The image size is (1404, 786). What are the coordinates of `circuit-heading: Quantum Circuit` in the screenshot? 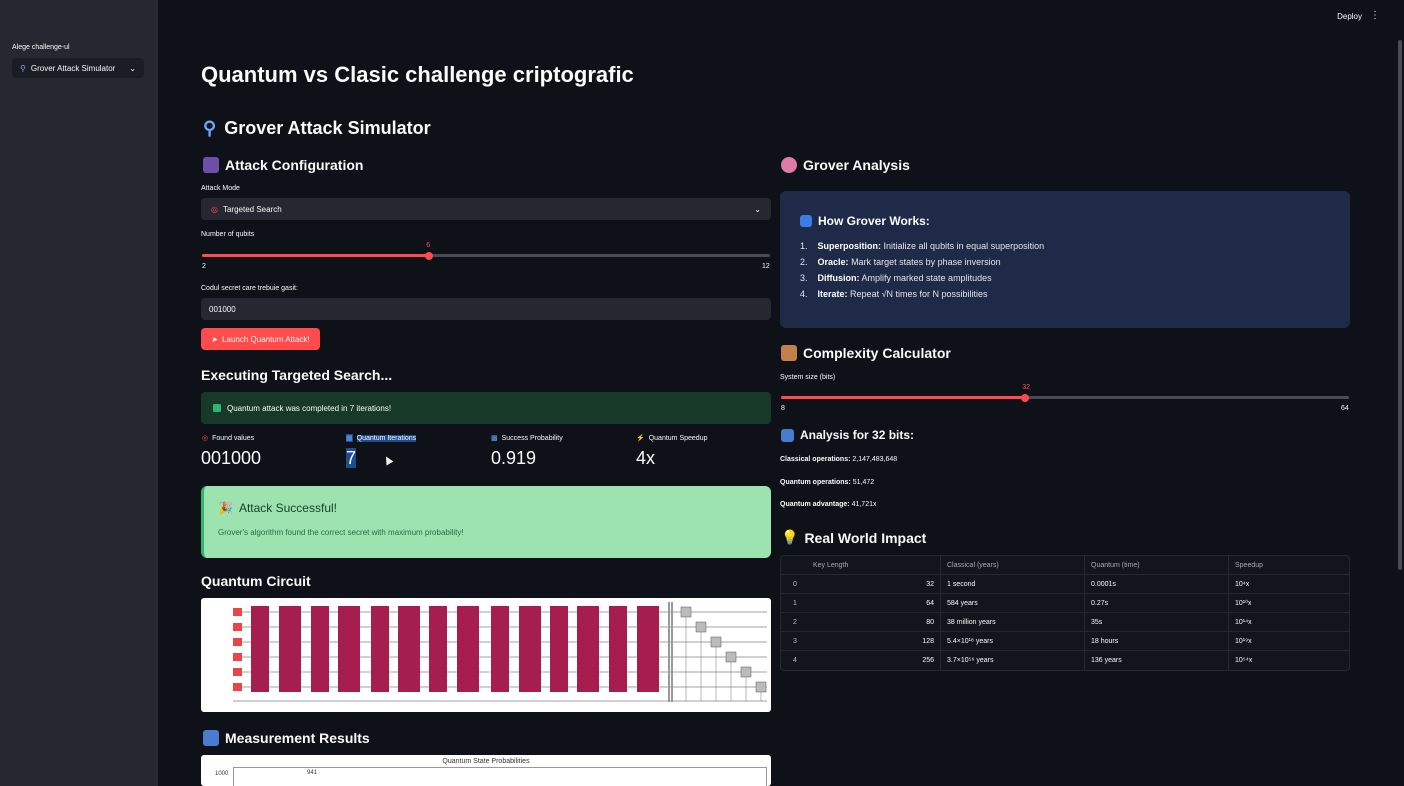 It's located at (256, 581).